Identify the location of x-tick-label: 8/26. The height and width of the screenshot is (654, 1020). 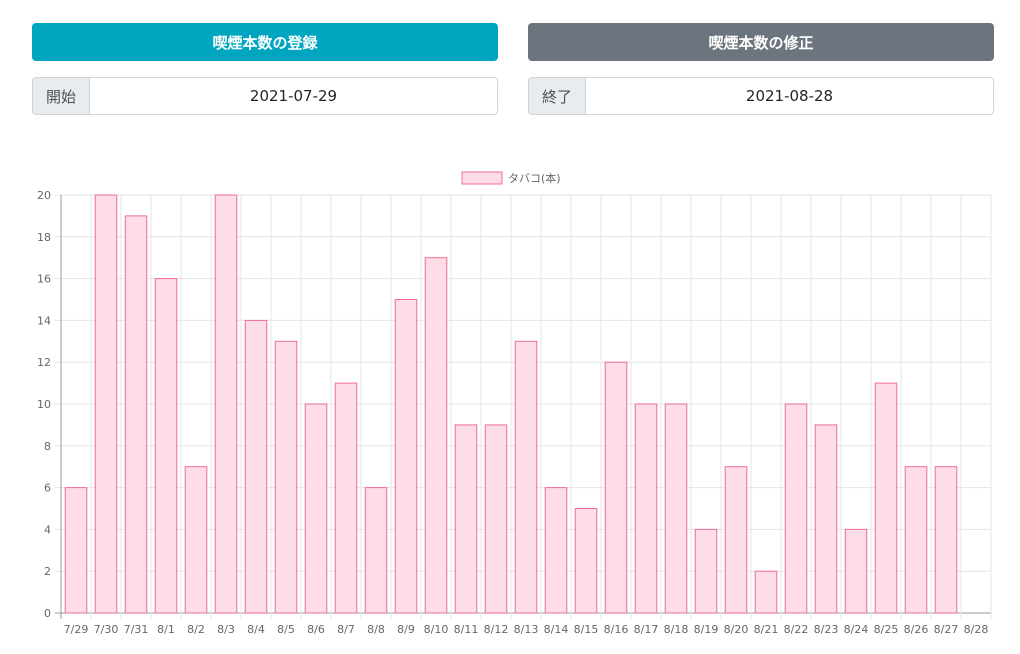
(916, 629).